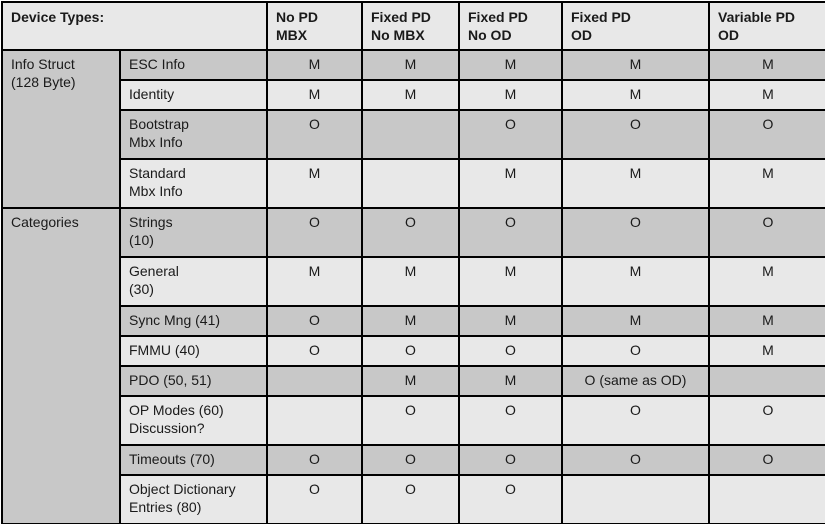 The image size is (825, 524). I want to click on table-row: Bootstrap Mbx Info O O O O, so click(413, 134).